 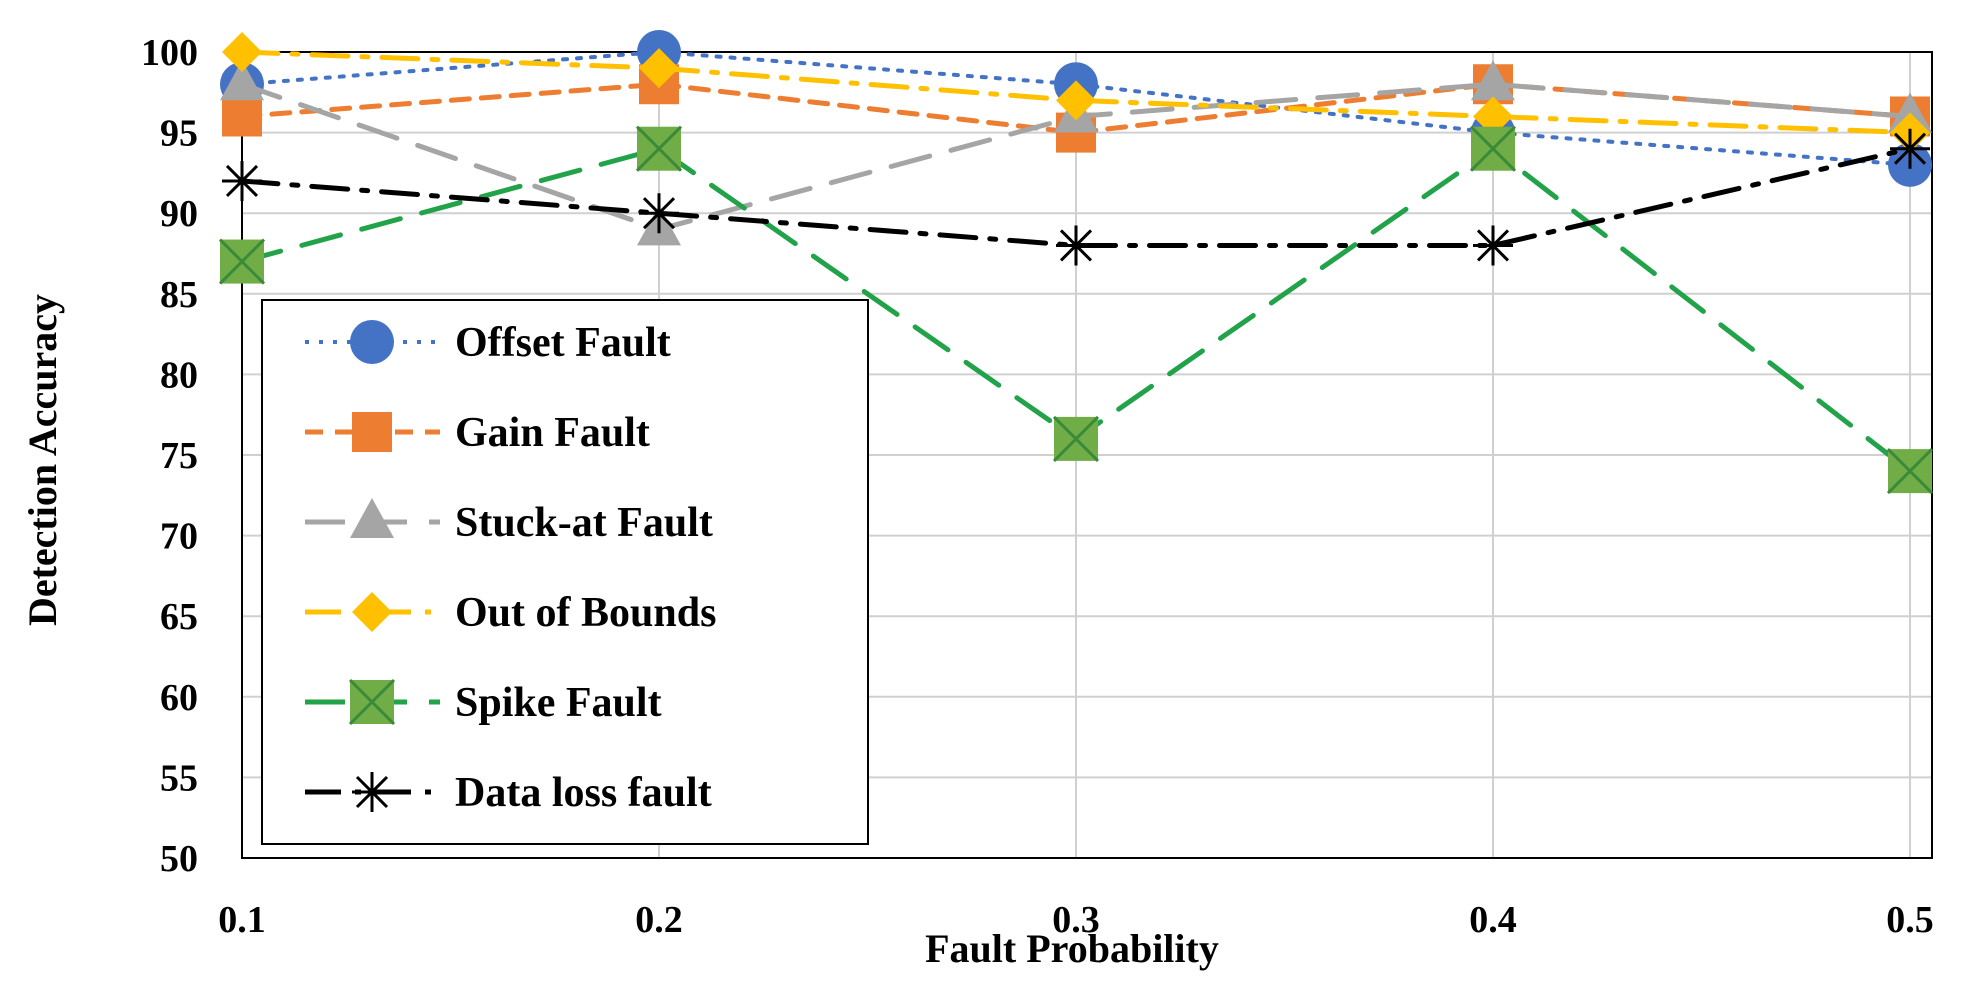 I want to click on y-tick-label: 85, so click(x=179, y=295).